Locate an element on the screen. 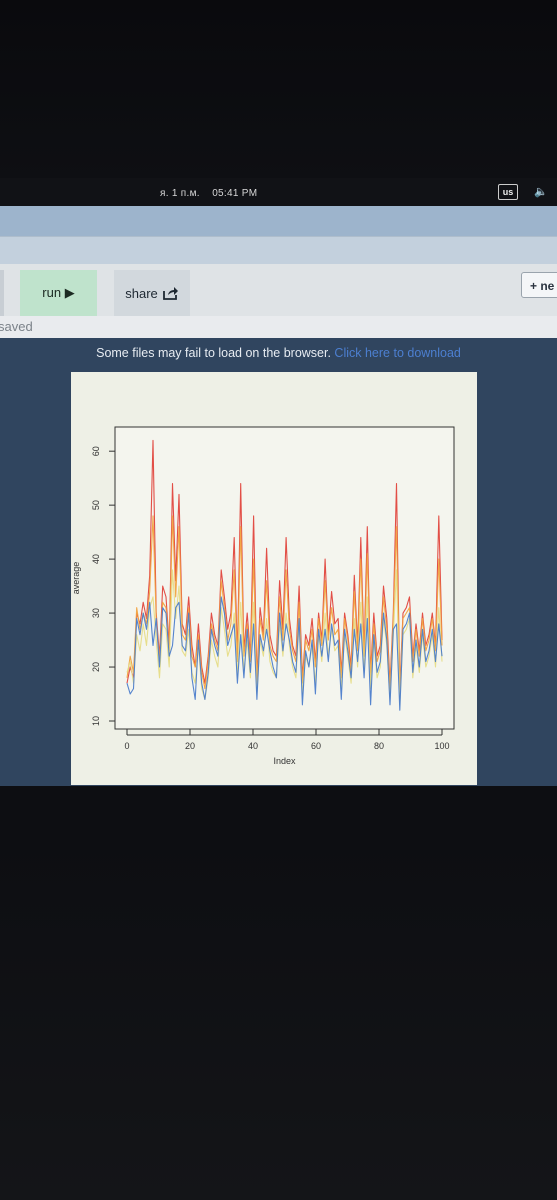 The image size is (557, 1200). x-tick-label-4: 80 is located at coordinates (379, 746).